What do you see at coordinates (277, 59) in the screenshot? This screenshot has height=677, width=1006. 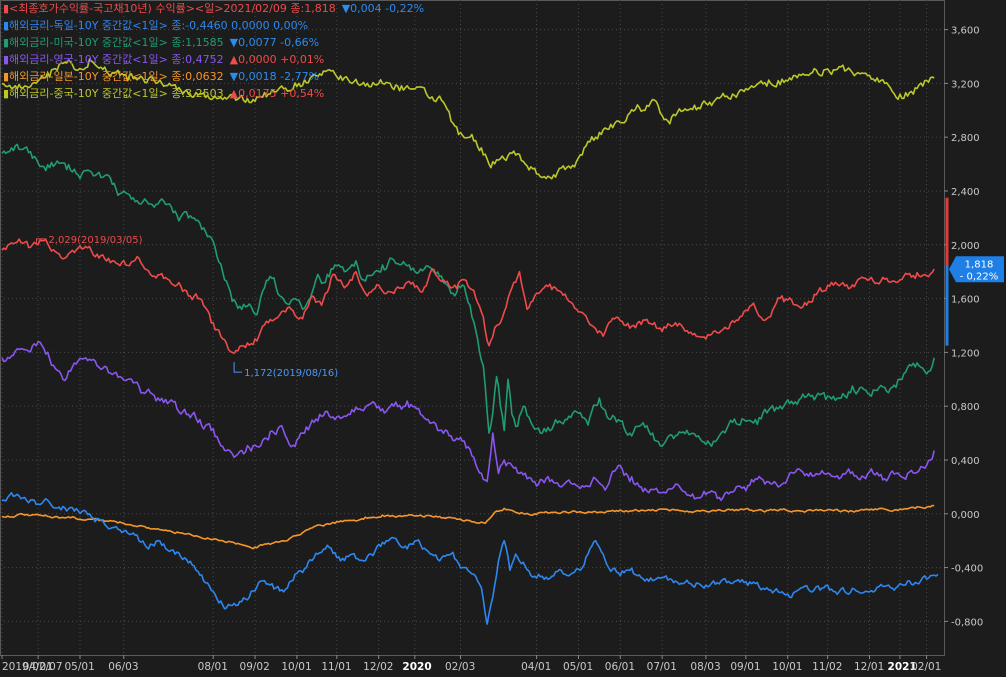 I see `legend-text: ▲0,0000 +0,01%` at bounding box center [277, 59].